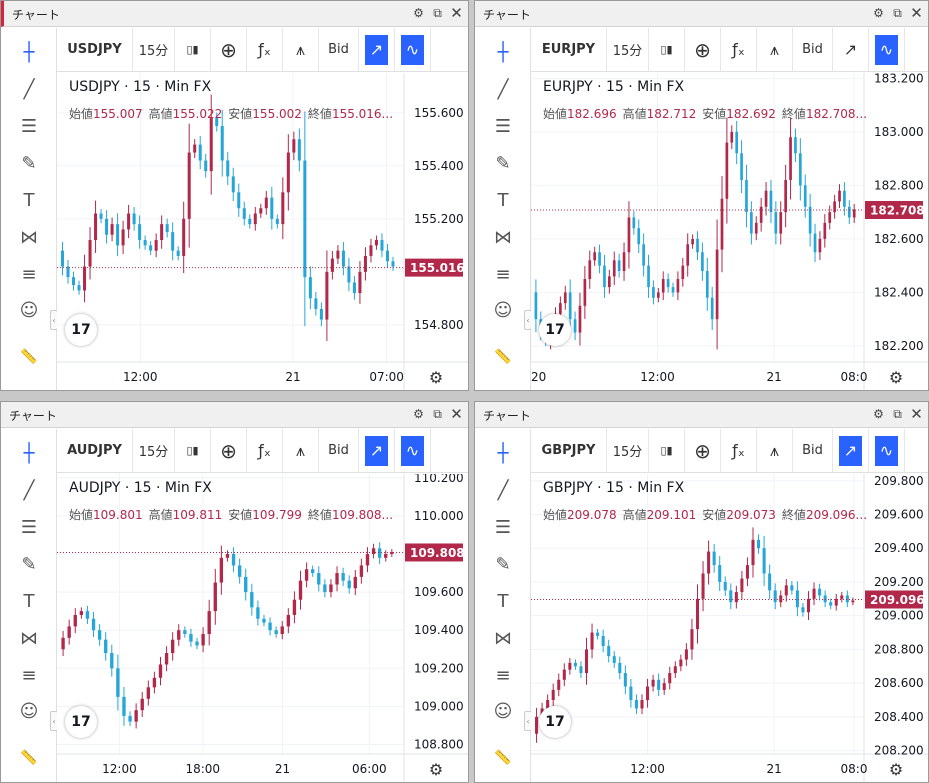 The width and height of the screenshot is (929, 783). I want to click on symbol-button: USDJPY, so click(95, 49).